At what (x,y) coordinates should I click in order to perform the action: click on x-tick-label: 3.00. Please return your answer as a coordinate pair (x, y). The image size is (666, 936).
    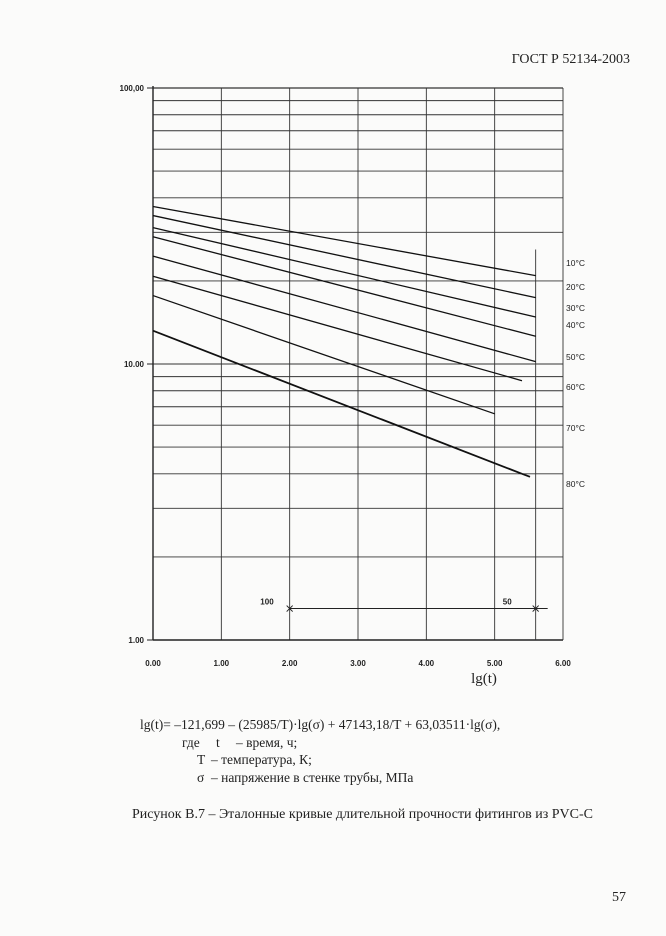
    Looking at the image, I should click on (358, 663).